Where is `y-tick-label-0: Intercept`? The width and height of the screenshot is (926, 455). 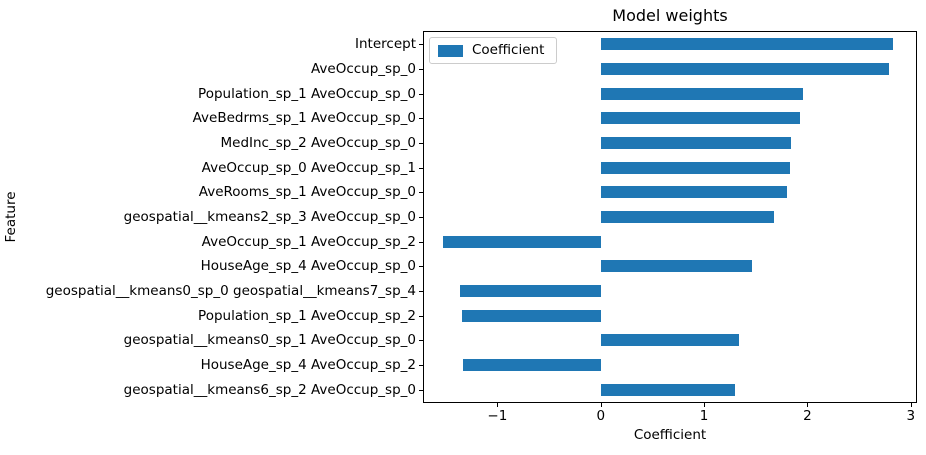 y-tick-label-0: Intercept is located at coordinates (385, 44).